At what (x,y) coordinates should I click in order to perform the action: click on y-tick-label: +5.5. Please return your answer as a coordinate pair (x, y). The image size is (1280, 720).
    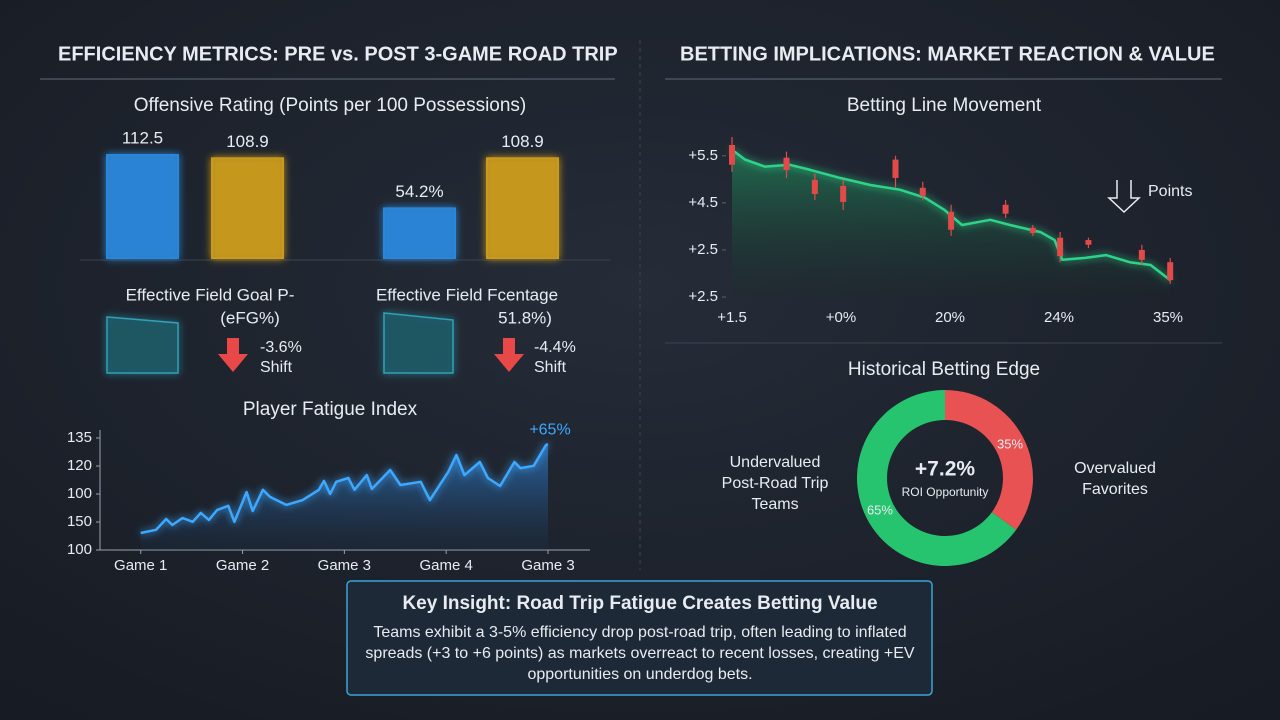
    Looking at the image, I should click on (703, 155).